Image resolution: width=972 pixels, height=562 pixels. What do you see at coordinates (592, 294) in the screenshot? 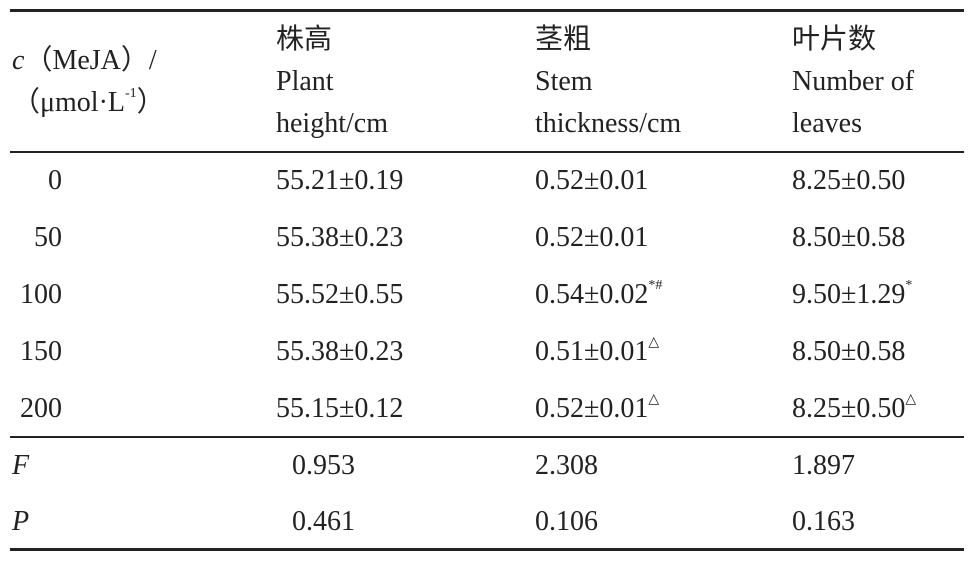
I see `cell-text: 0.54±0.02` at bounding box center [592, 294].